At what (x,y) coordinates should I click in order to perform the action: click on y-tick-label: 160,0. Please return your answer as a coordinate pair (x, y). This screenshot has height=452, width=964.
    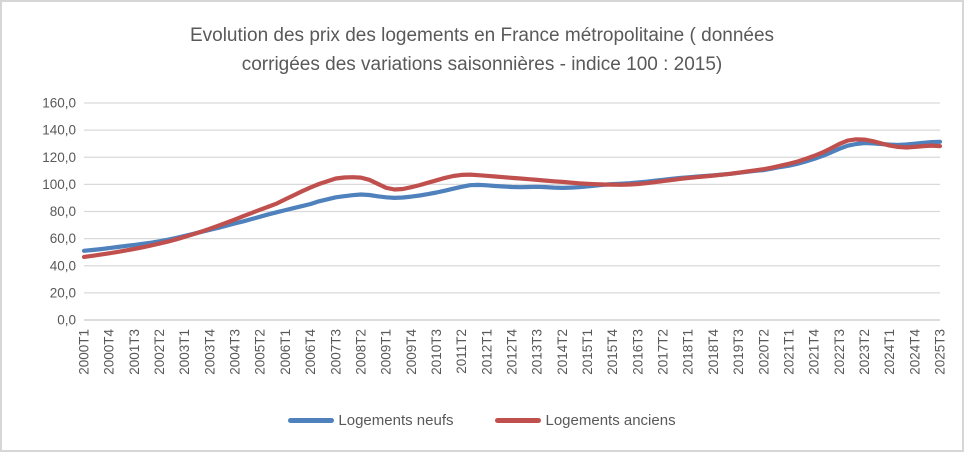
    Looking at the image, I should click on (59, 103).